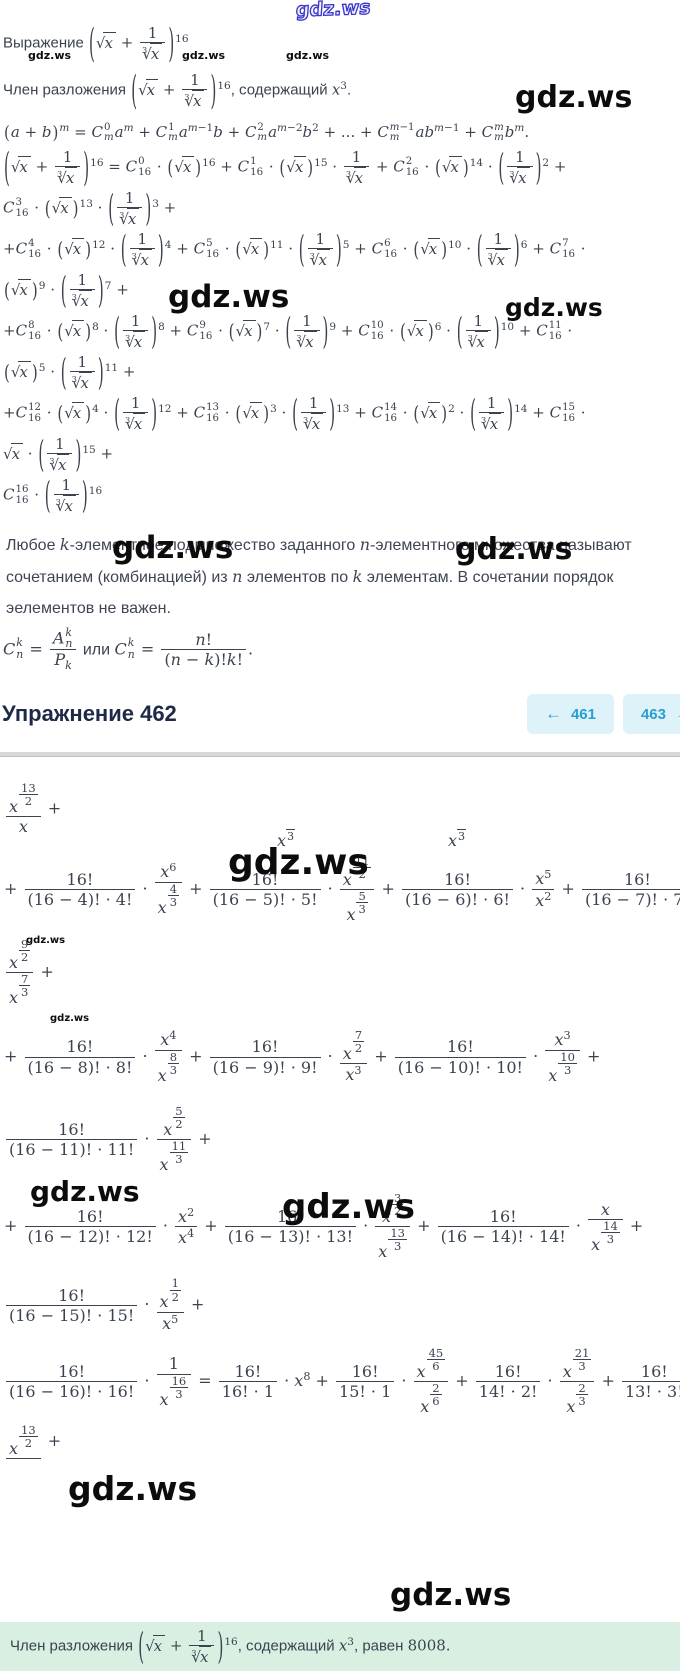 Image resolution: width=680 pixels, height=1671 pixels. What do you see at coordinates (342, 1305) in the screenshot?
I see `ex-l7: 16! (16 − 15)! · 15! · x 1 2 x5 +` at bounding box center [342, 1305].